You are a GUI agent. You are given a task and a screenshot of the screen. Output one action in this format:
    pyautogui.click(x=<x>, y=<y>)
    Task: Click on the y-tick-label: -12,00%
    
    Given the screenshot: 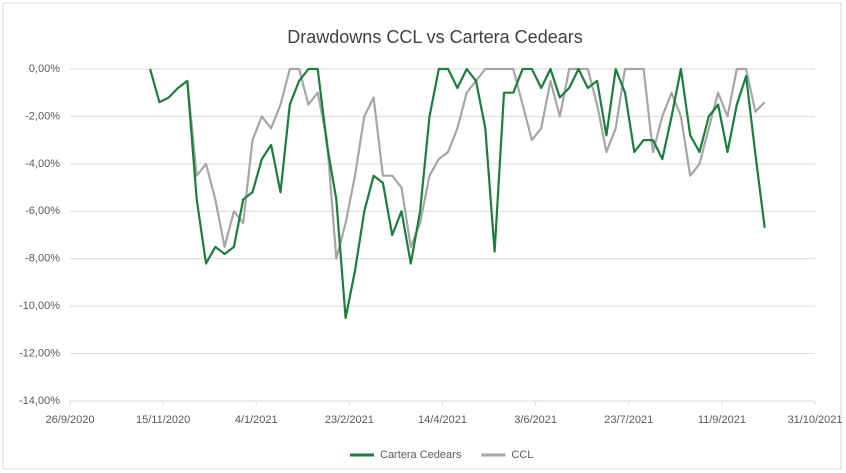 What is the action you would take?
    pyautogui.click(x=39, y=353)
    